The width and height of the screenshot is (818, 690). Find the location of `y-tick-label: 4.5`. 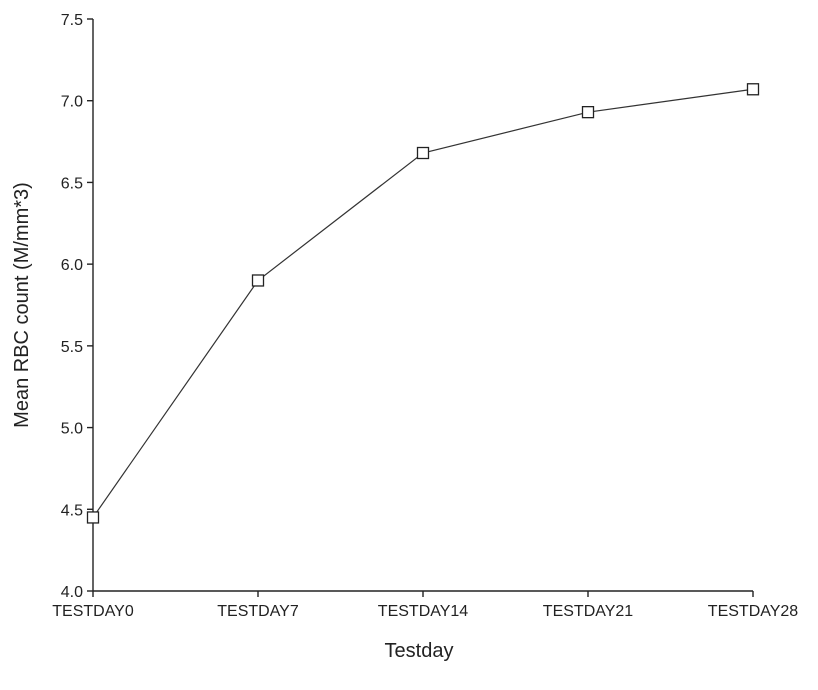

y-tick-label: 4.5 is located at coordinates (72, 510).